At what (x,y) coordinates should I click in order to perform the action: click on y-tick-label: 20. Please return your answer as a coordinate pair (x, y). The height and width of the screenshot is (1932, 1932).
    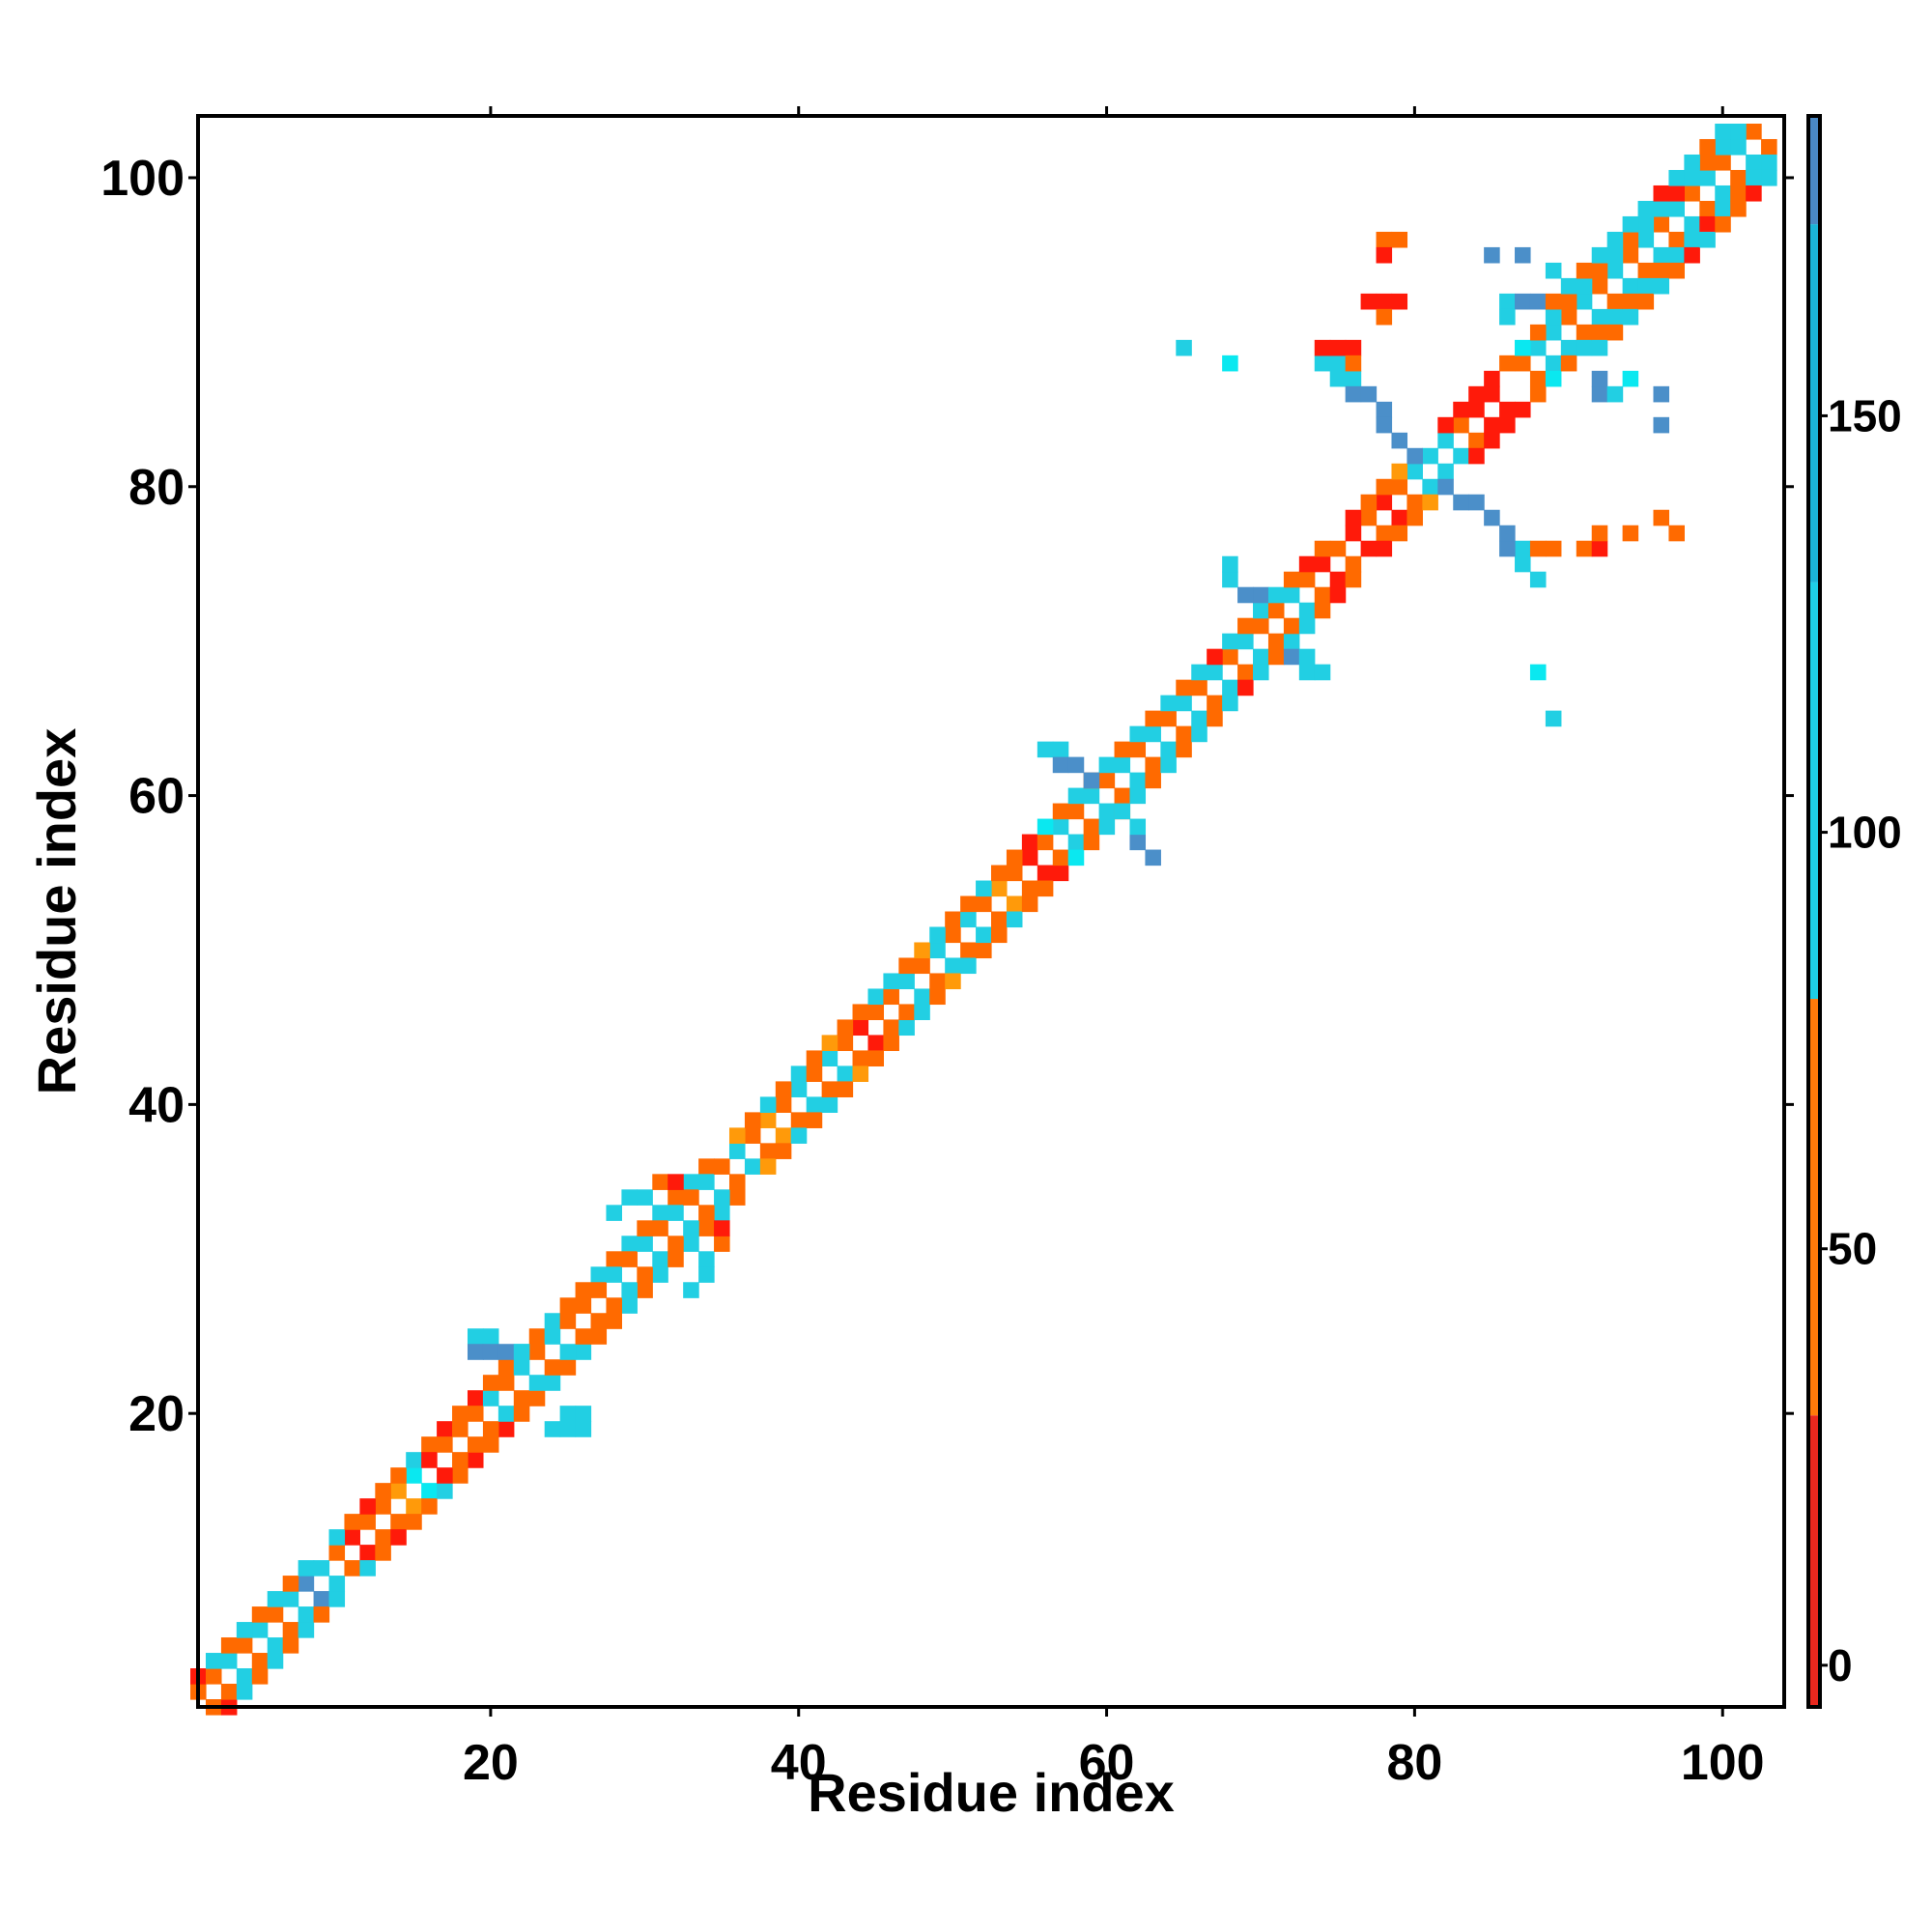
    Looking at the image, I should click on (156, 1414).